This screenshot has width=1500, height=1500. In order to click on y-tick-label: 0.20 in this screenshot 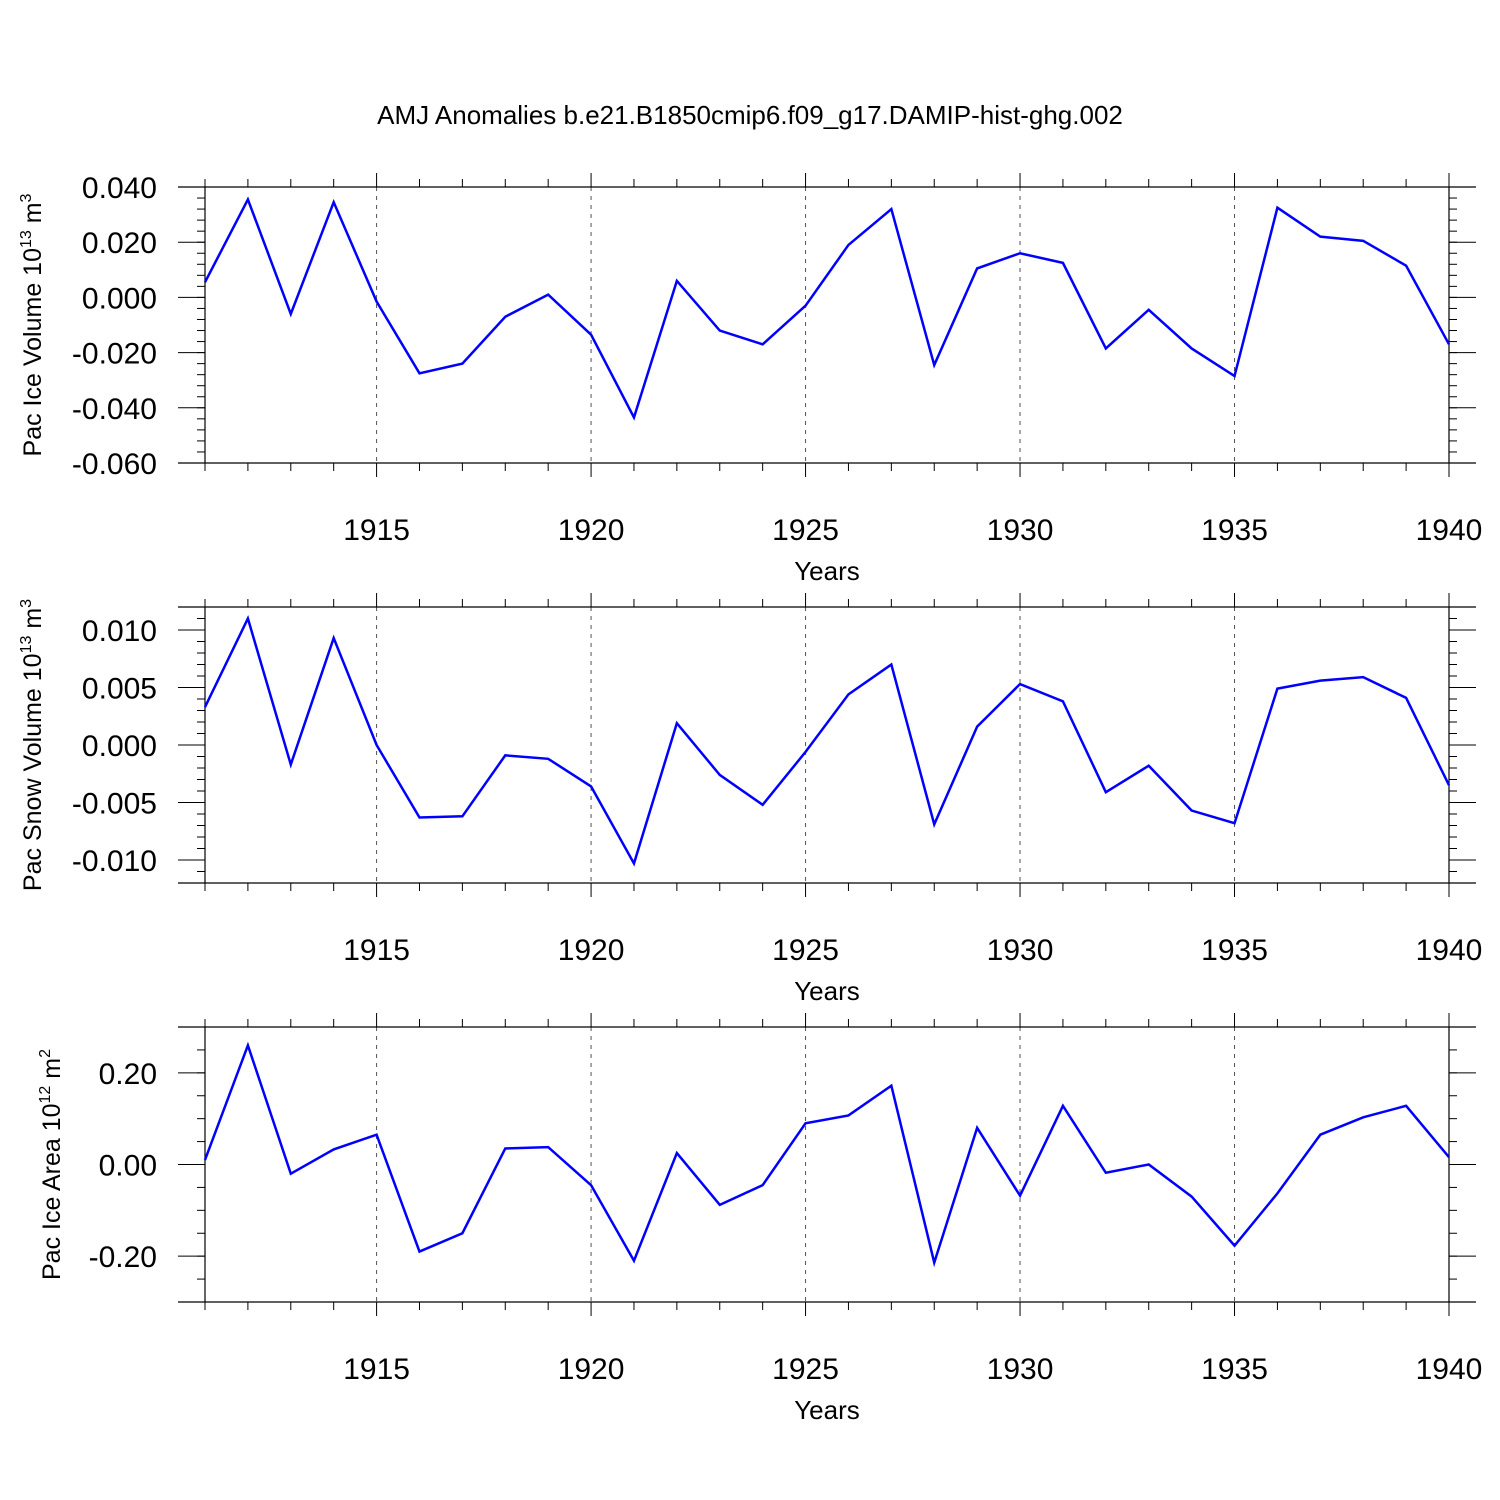, I will do `click(128, 1074)`.